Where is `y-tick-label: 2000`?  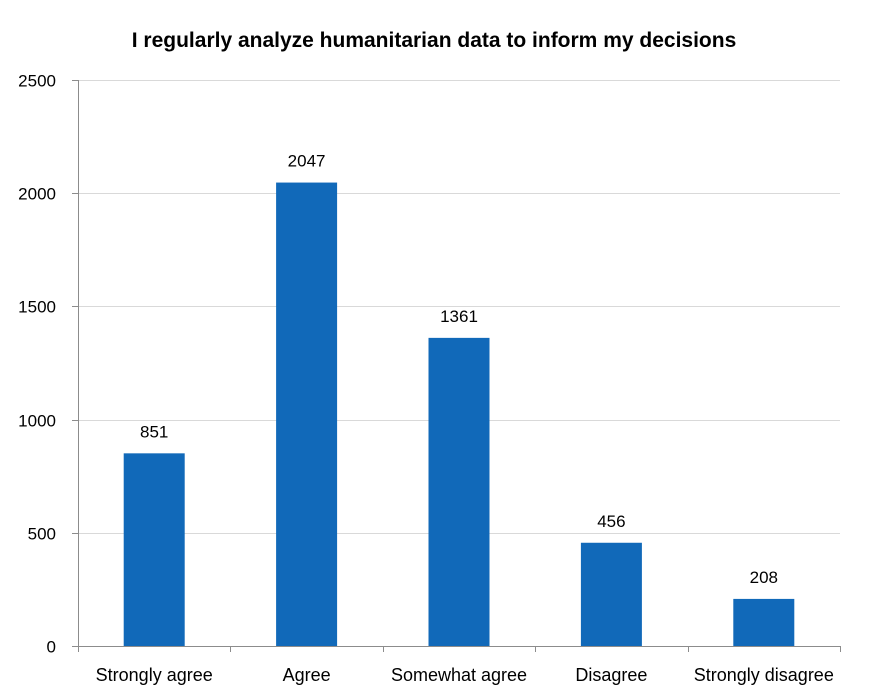 y-tick-label: 2000 is located at coordinates (37, 194).